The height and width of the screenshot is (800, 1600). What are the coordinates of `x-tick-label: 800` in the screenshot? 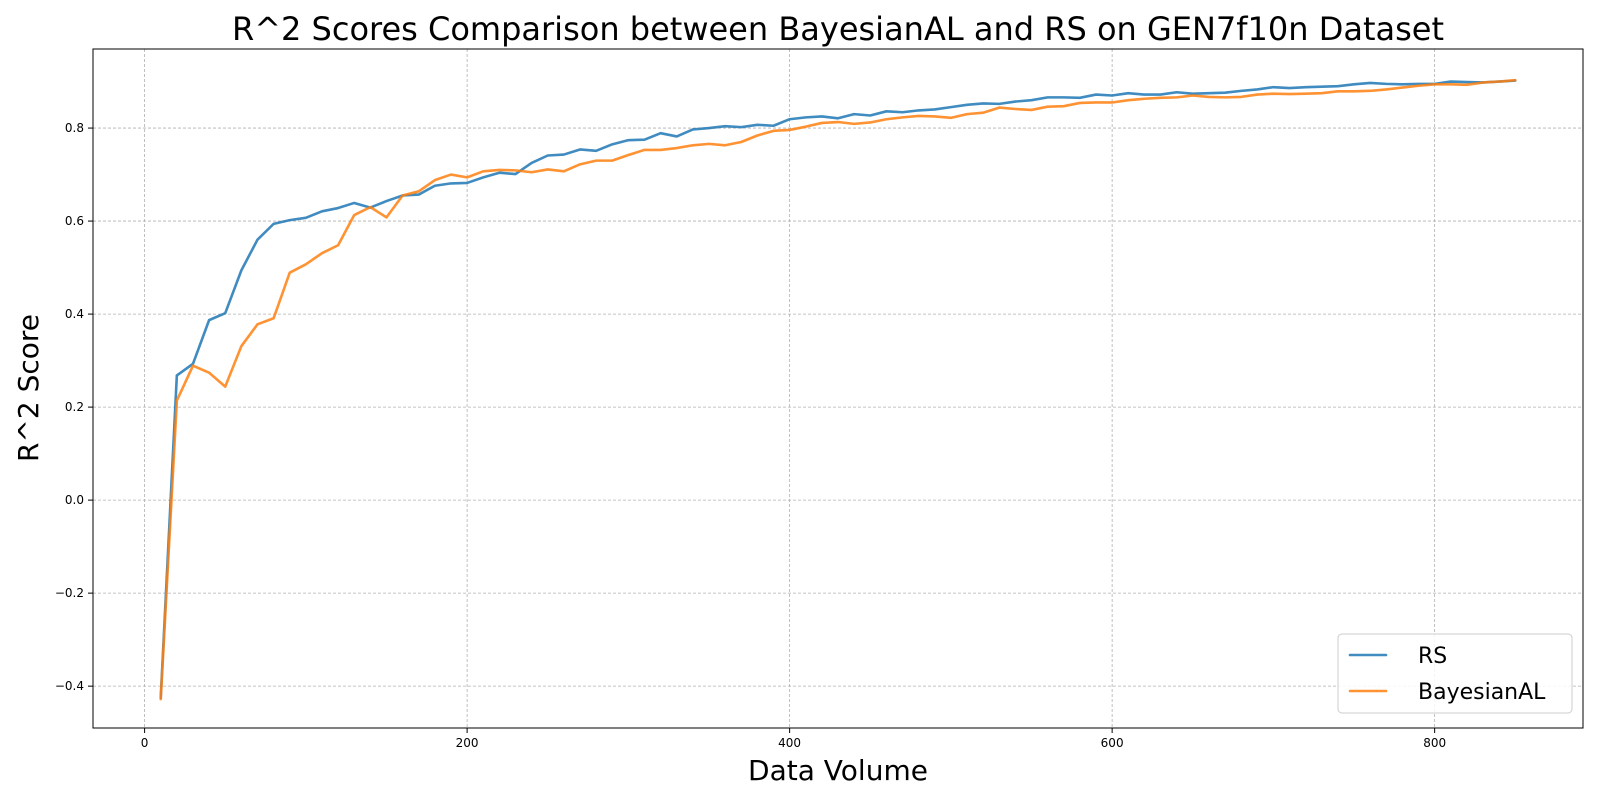 It's located at (1434, 743).